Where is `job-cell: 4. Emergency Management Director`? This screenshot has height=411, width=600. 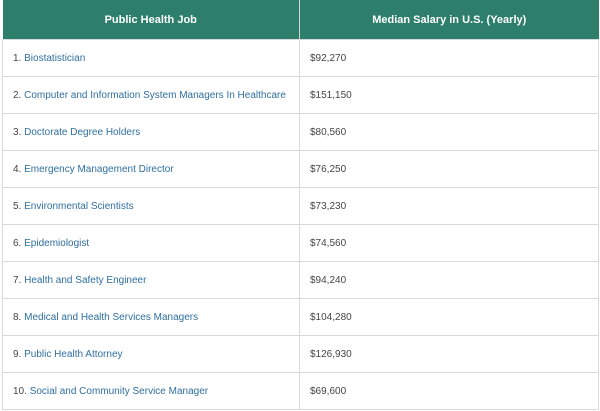 job-cell: 4. Emergency Management Director is located at coordinates (151, 169).